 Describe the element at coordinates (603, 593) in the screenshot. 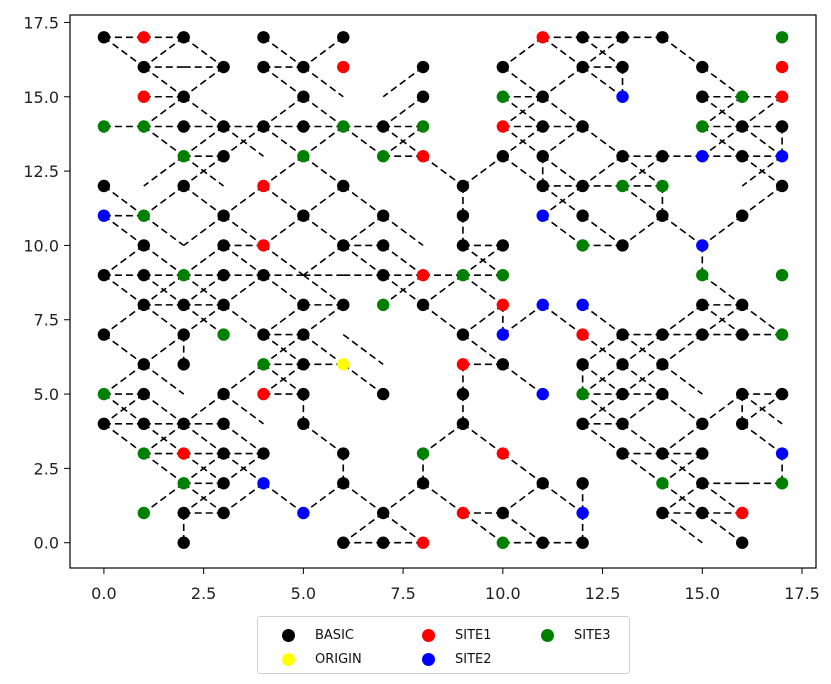

I see `x-tick-label: 12.5` at that location.